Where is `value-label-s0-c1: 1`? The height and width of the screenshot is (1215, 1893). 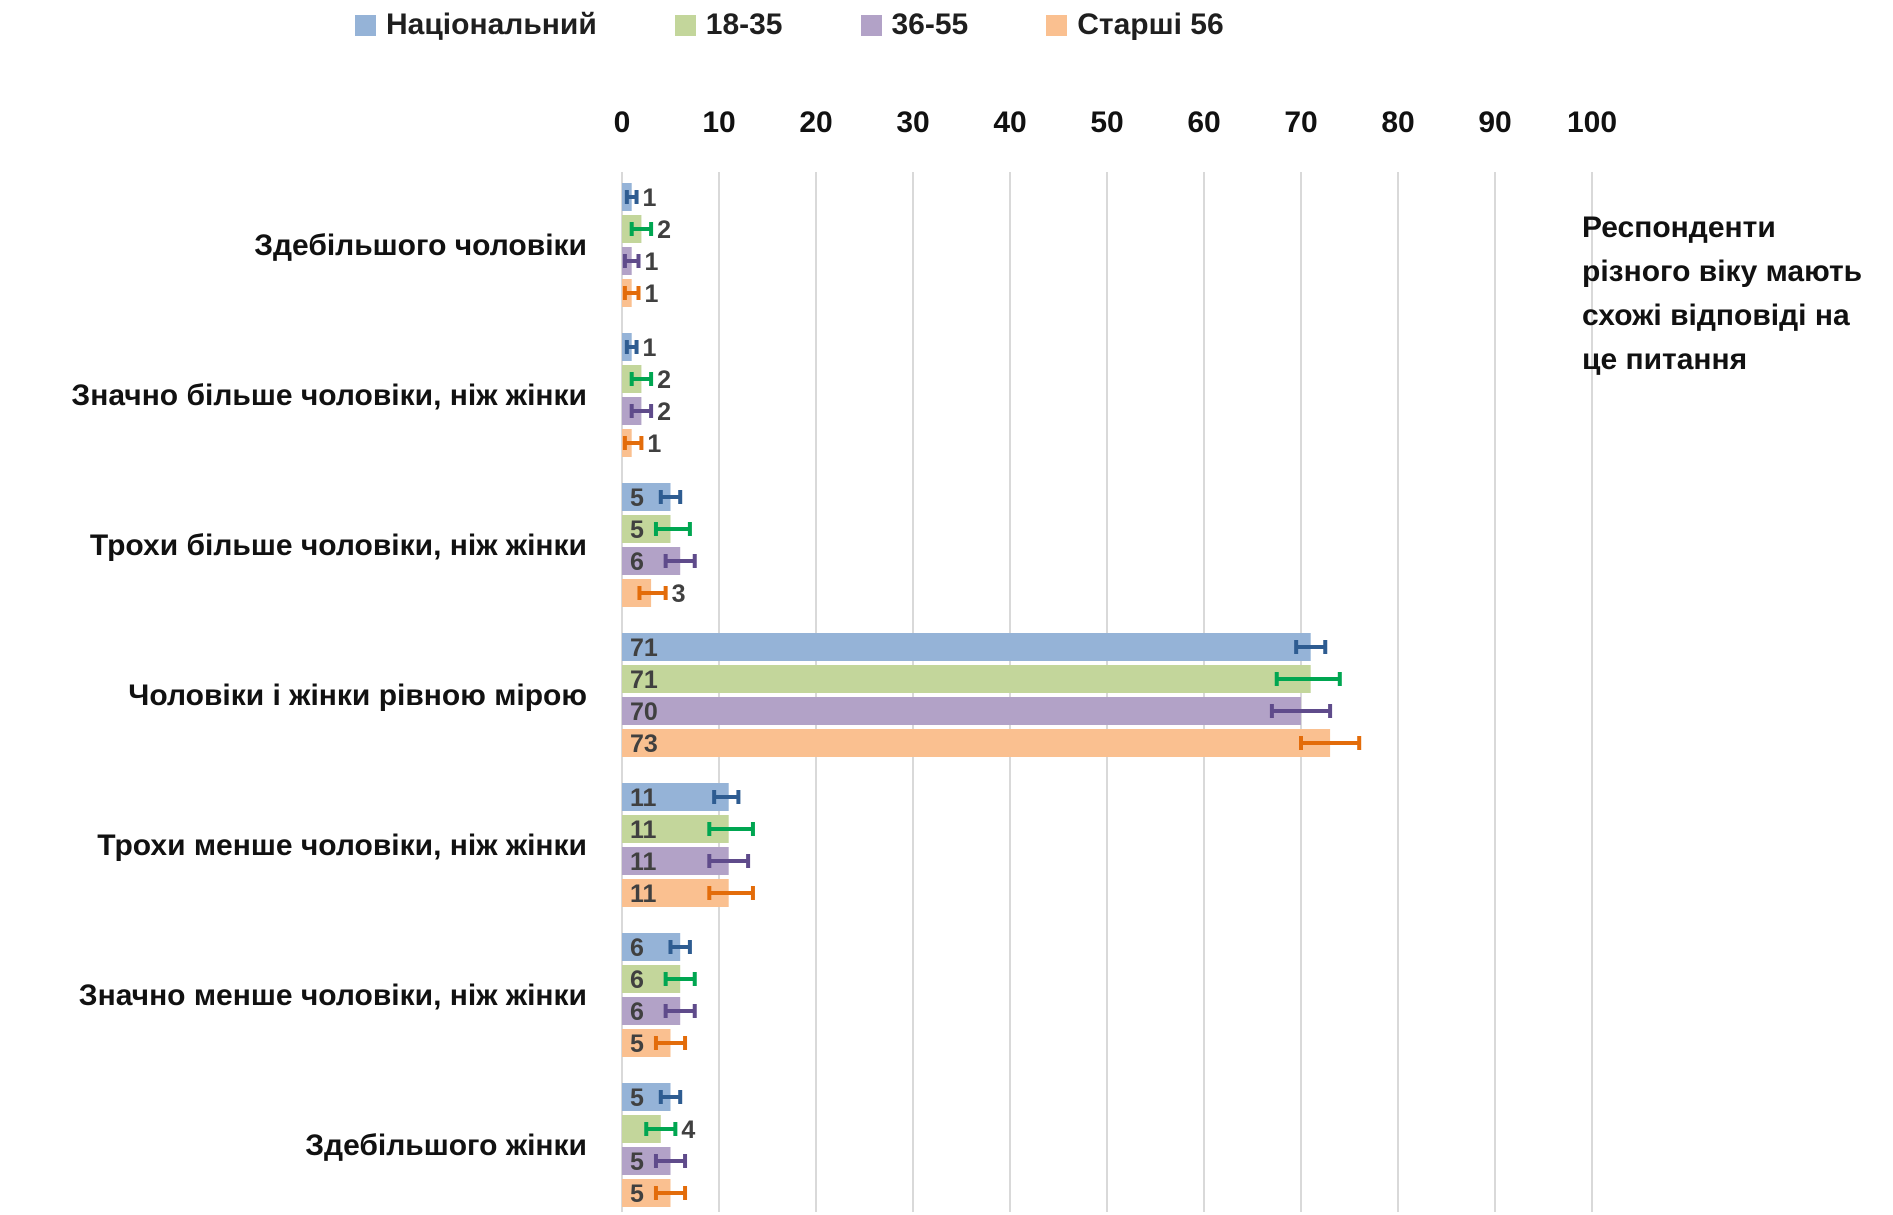
value-label-s0-c1: 1 is located at coordinates (650, 348).